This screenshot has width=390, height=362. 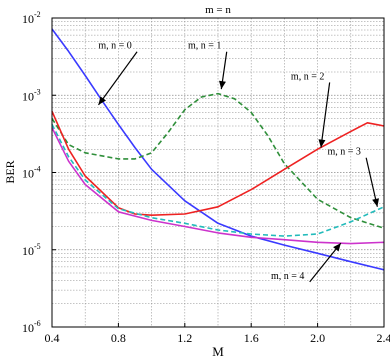 What do you see at coordinates (184, 338) in the screenshot?
I see `x-tick-label: 1.2` at bounding box center [184, 338].